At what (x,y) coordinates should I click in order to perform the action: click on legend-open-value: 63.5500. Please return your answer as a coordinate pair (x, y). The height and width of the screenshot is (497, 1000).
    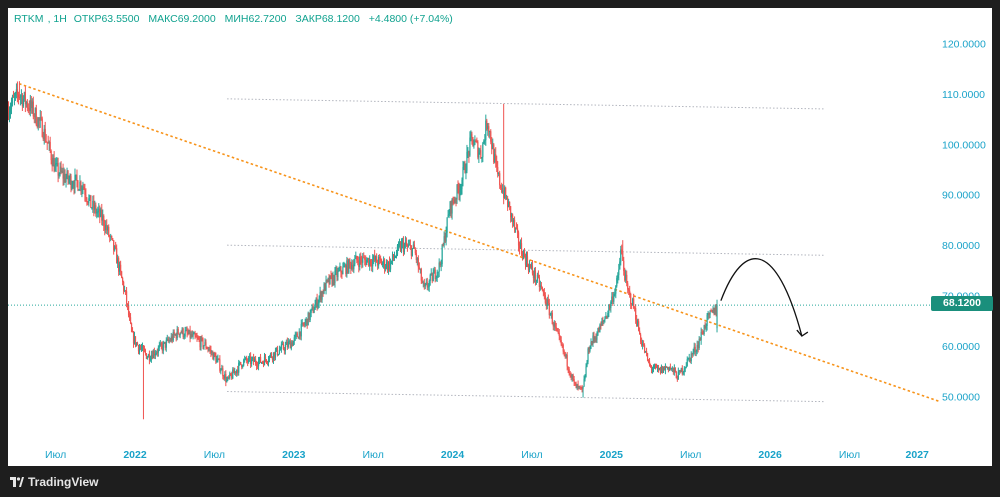
    Looking at the image, I should click on (120, 19).